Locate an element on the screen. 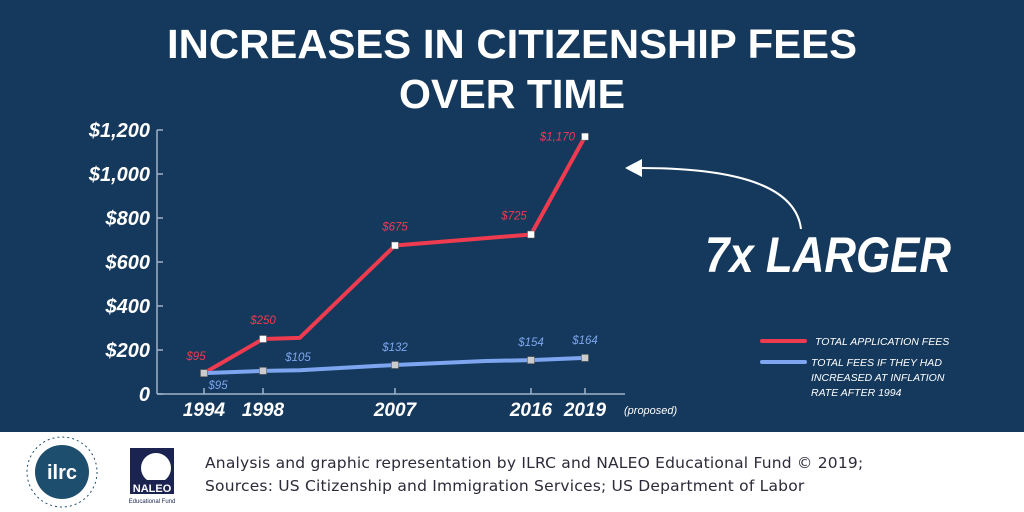 Image resolution: width=1024 pixels, height=512 pixels. svg-text: Educational Fund is located at coordinates (152, 502).